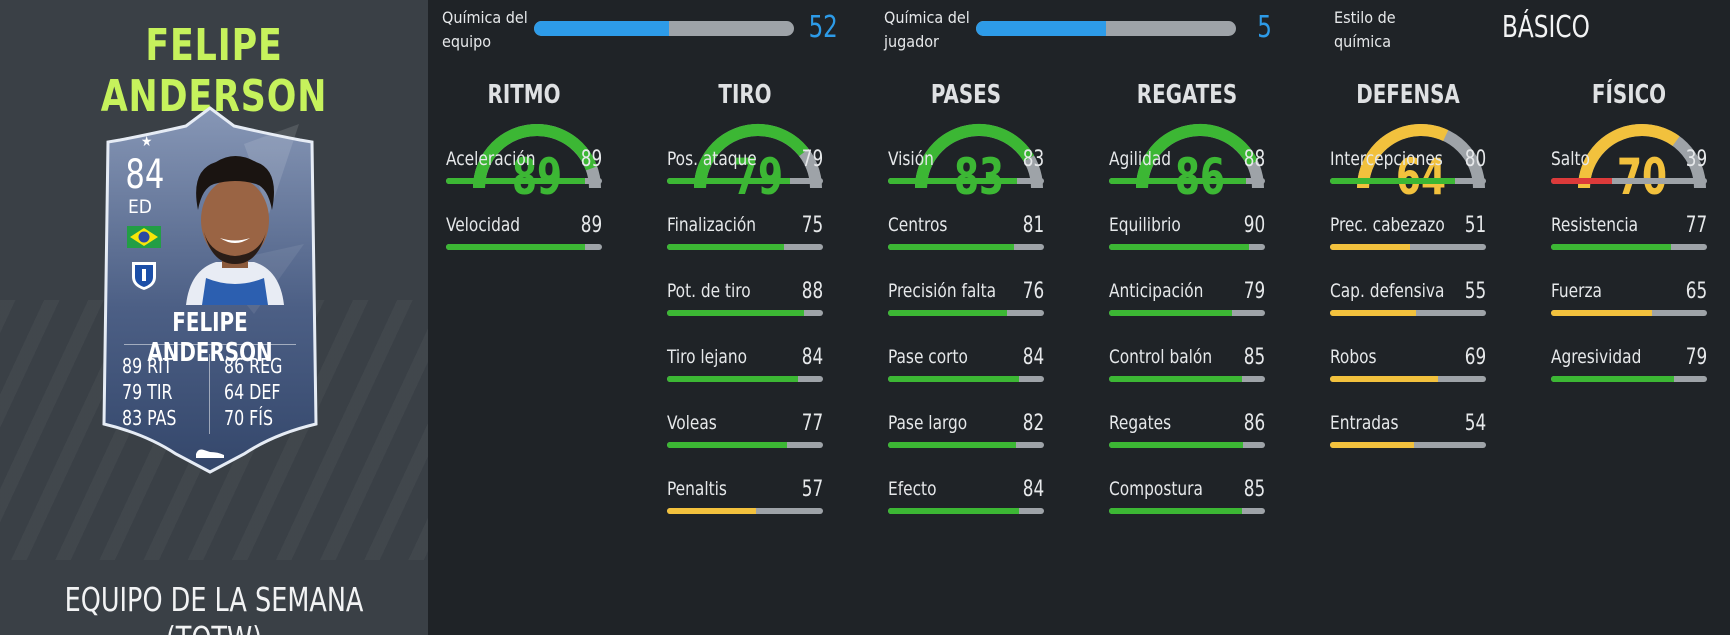 This screenshot has width=1730, height=635. I want to click on group-value: 64, so click(1421, 177).